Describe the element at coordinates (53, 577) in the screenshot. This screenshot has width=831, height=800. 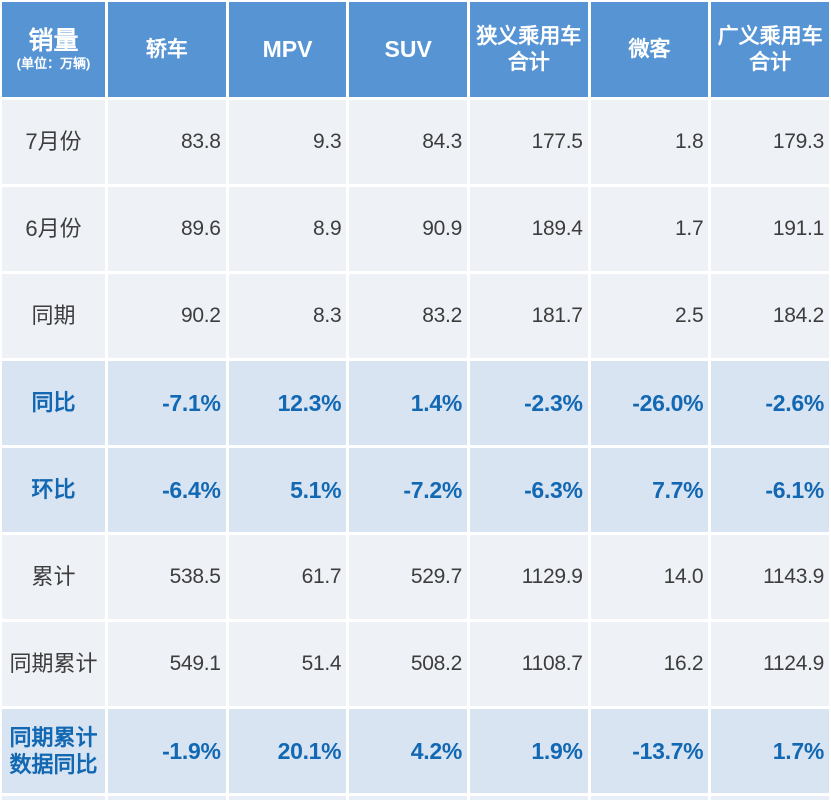
I see `row-label-cumulative: 累计` at that location.